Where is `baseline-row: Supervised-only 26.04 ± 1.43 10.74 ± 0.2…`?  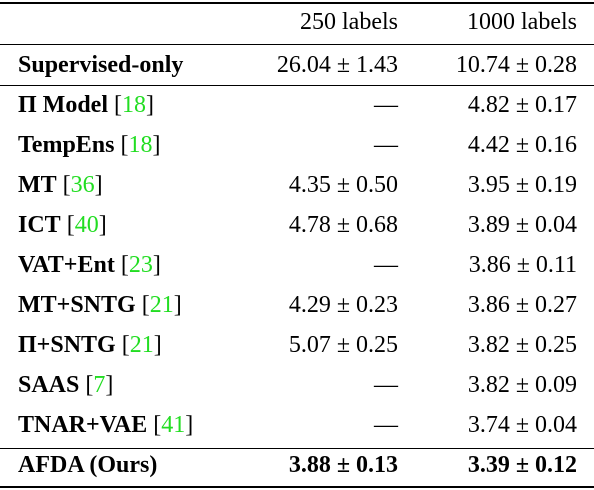 baseline-row: Supervised-only 26.04 ± 1.43 10.74 ± 0.2… is located at coordinates (297, 65).